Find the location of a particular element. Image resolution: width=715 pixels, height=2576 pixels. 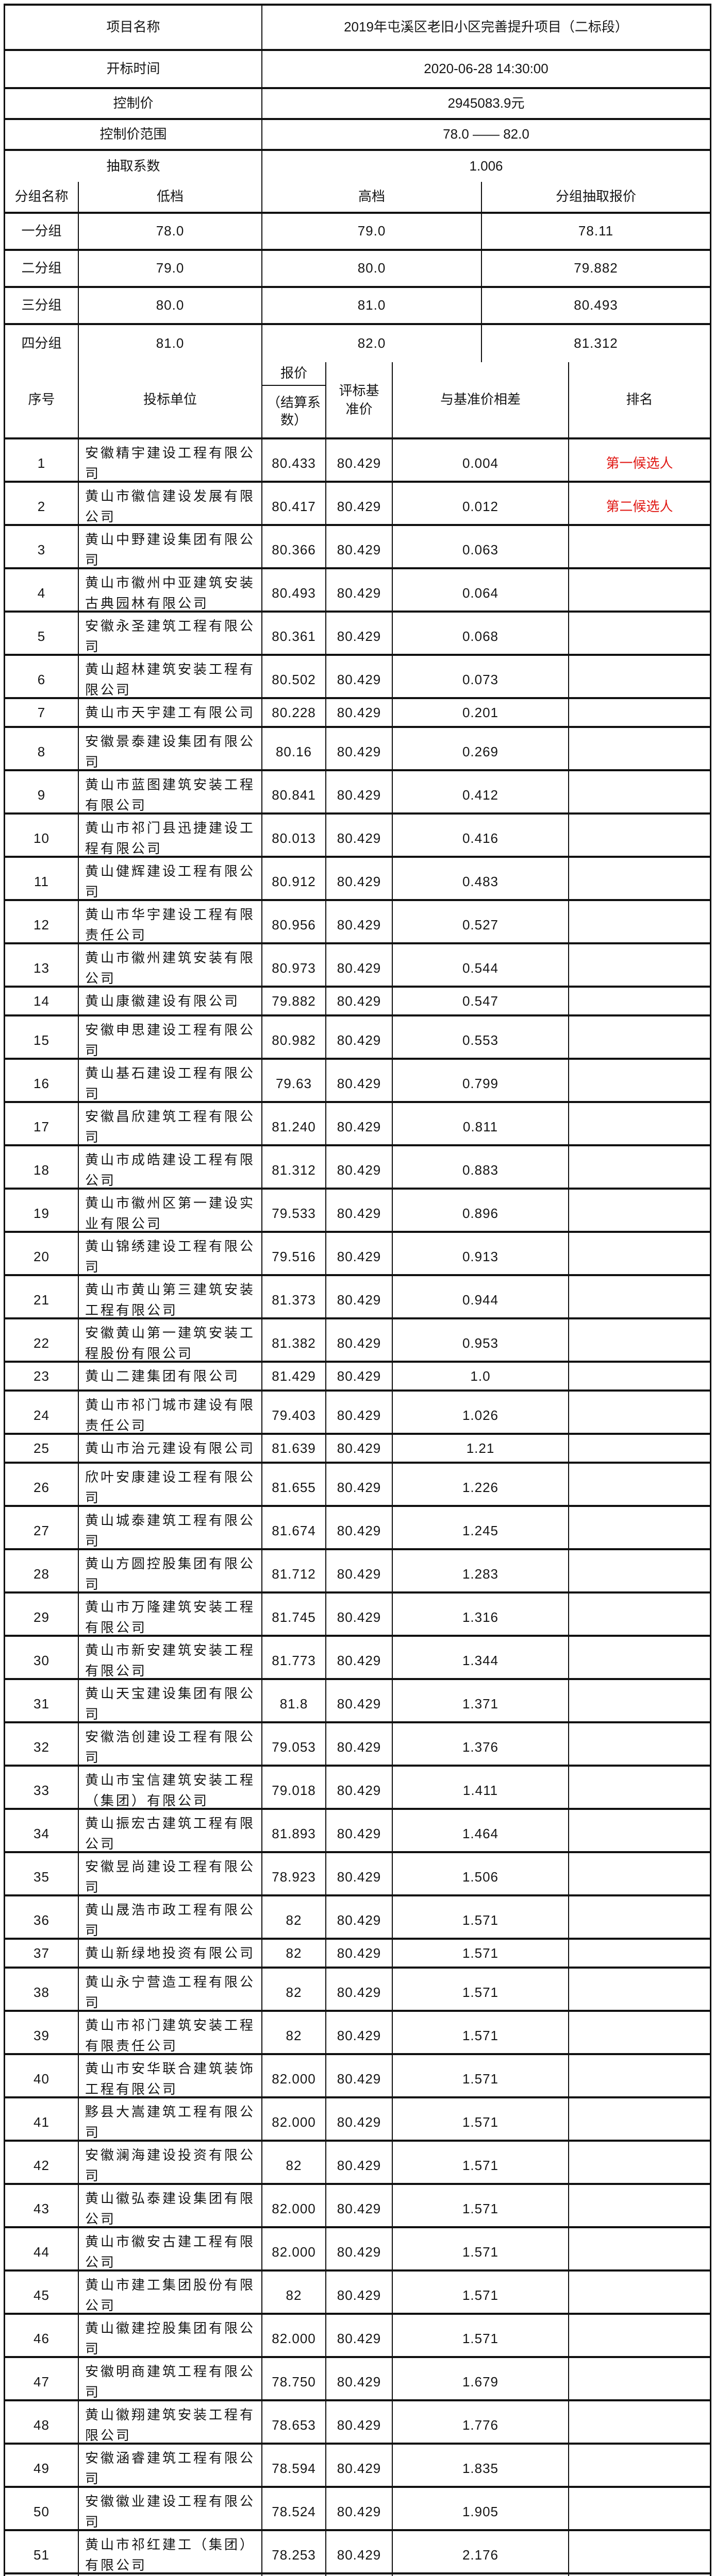

row-seq: 13 is located at coordinates (42, 968).